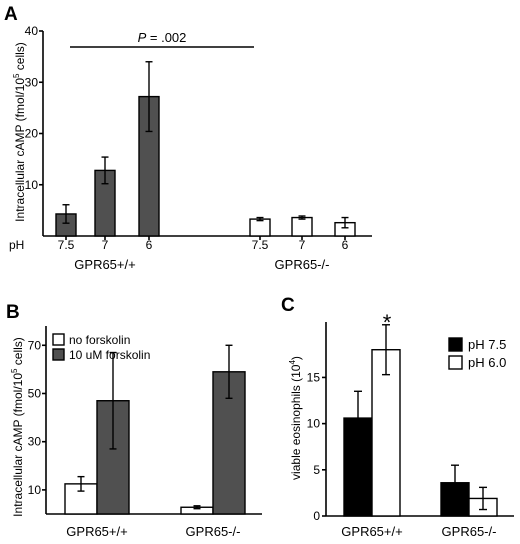  What do you see at coordinates (487, 362) in the screenshot?
I see `legend-label-c-1: pH 6.0` at bounding box center [487, 362].